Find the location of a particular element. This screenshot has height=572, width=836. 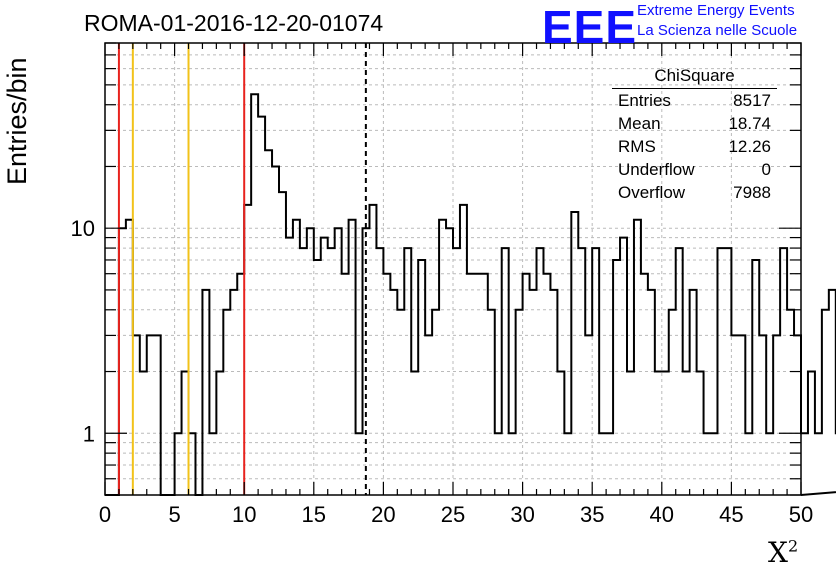

x-tick-label: 45 is located at coordinates (731, 514).